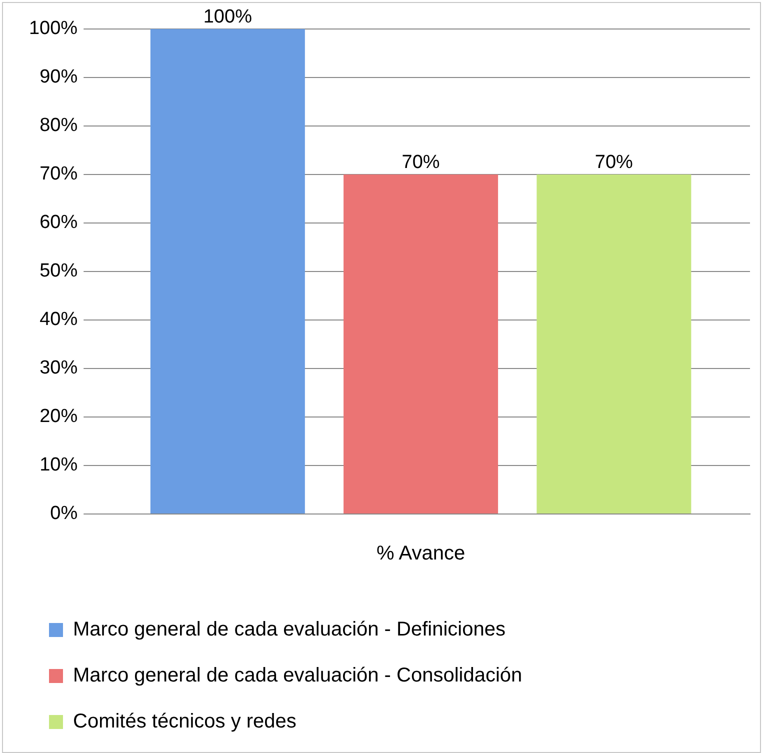  Describe the element at coordinates (59, 417) in the screenshot. I see `y-tick-label: 20%` at that location.